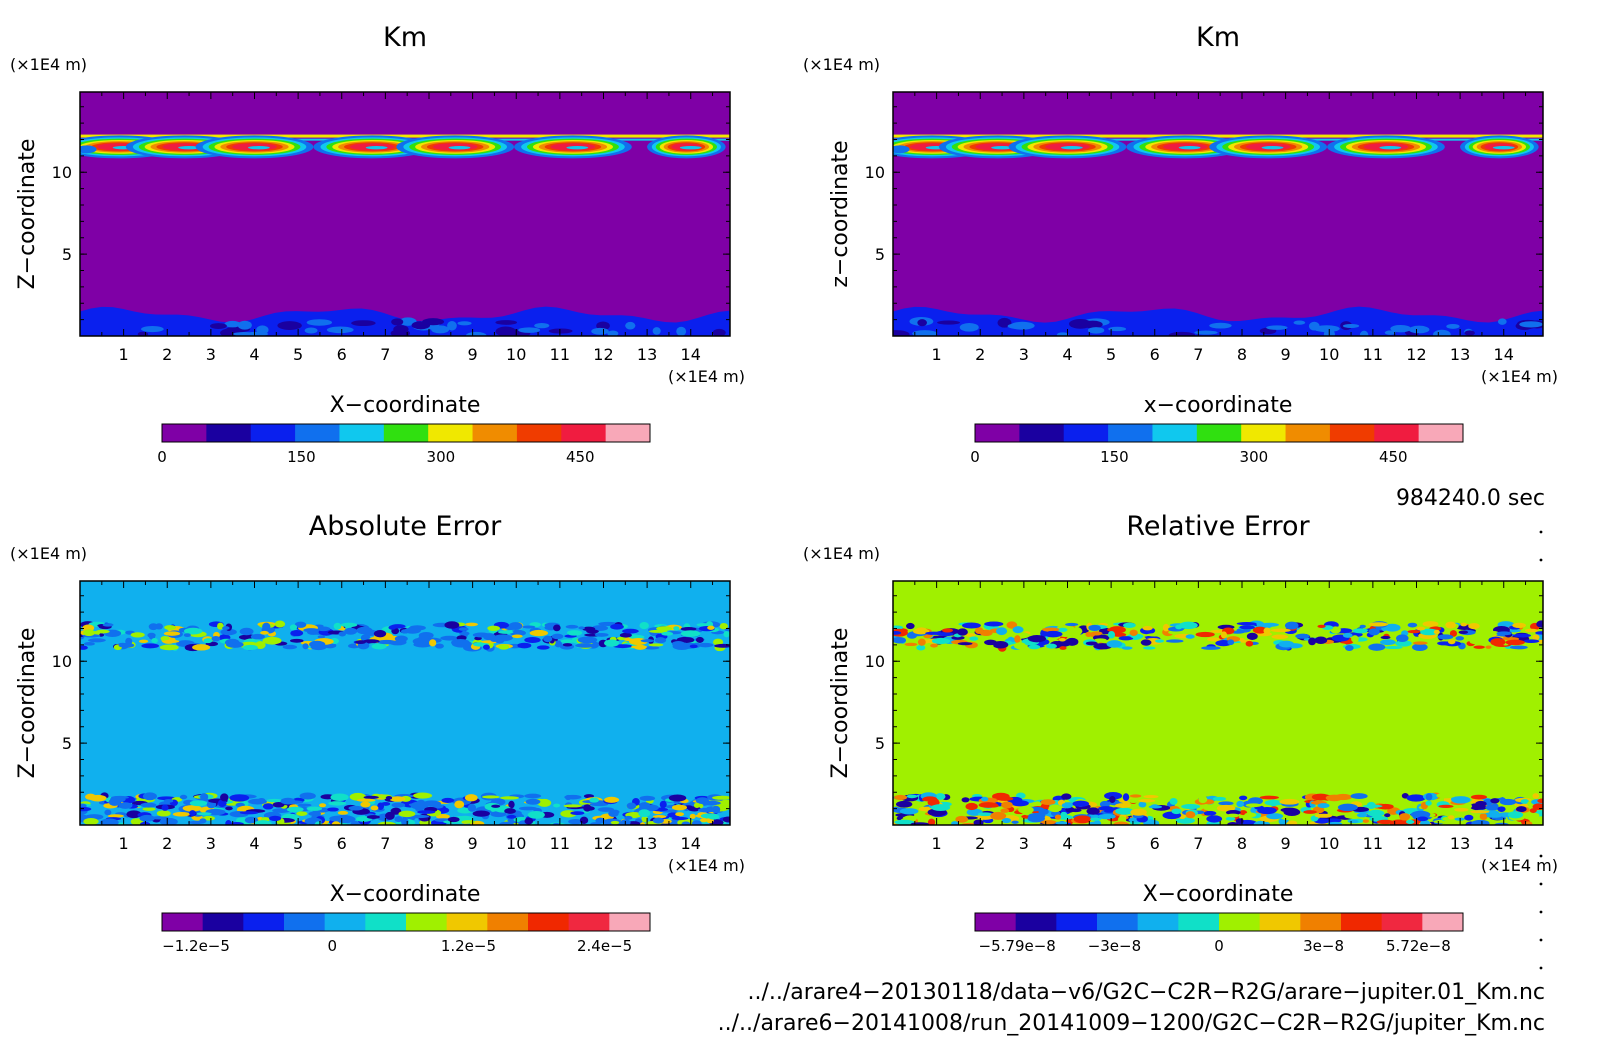 Image resolution: width=1604 pixels, height=1054 pixels. I want to click on y-tick-label: 5, so click(880, 254).